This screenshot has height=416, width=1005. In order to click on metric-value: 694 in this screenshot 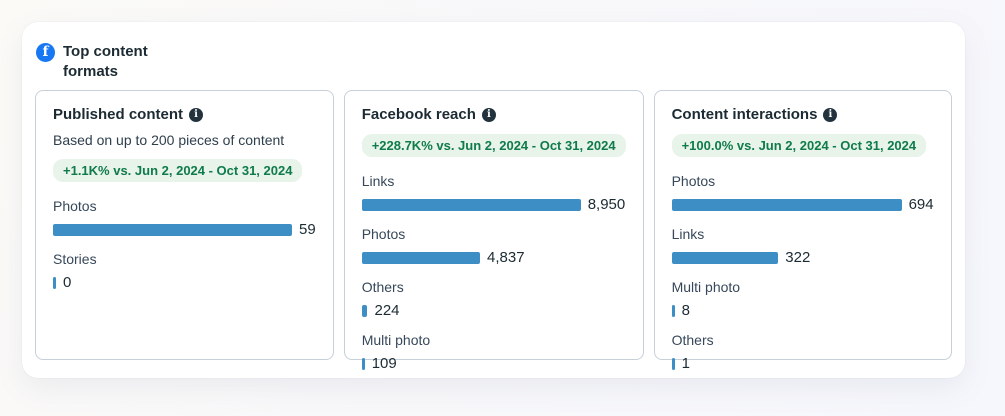, I will do `click(921, 204)`.